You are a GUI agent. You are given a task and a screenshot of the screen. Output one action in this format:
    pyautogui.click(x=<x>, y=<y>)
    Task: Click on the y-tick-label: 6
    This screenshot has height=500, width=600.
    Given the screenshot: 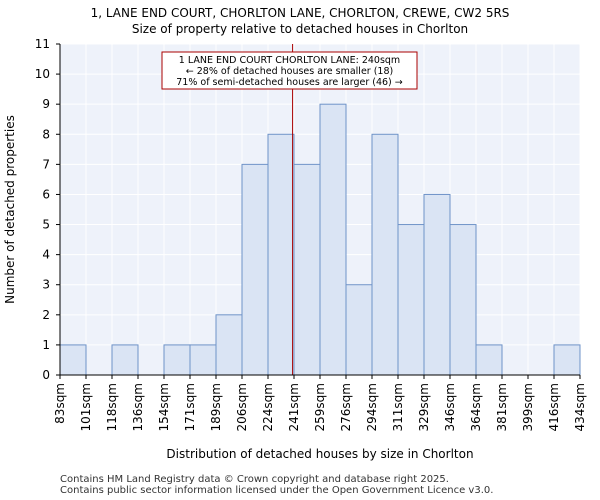 What is the action you would take?
    pyautogui.click(x=46, y=194)
    